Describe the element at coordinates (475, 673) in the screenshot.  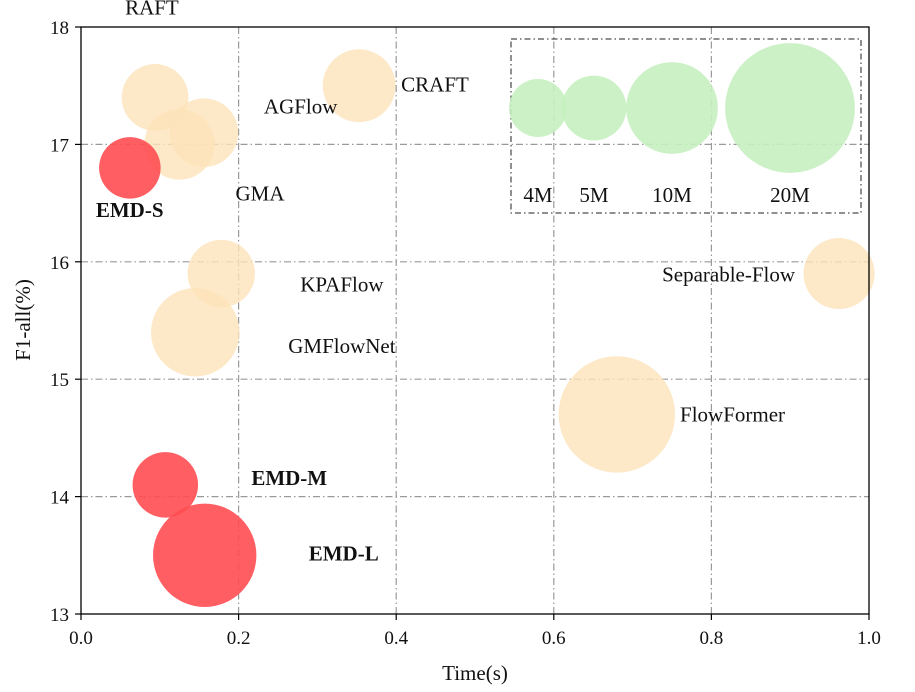
I see `x-axis-label: Time(s)` at that location.